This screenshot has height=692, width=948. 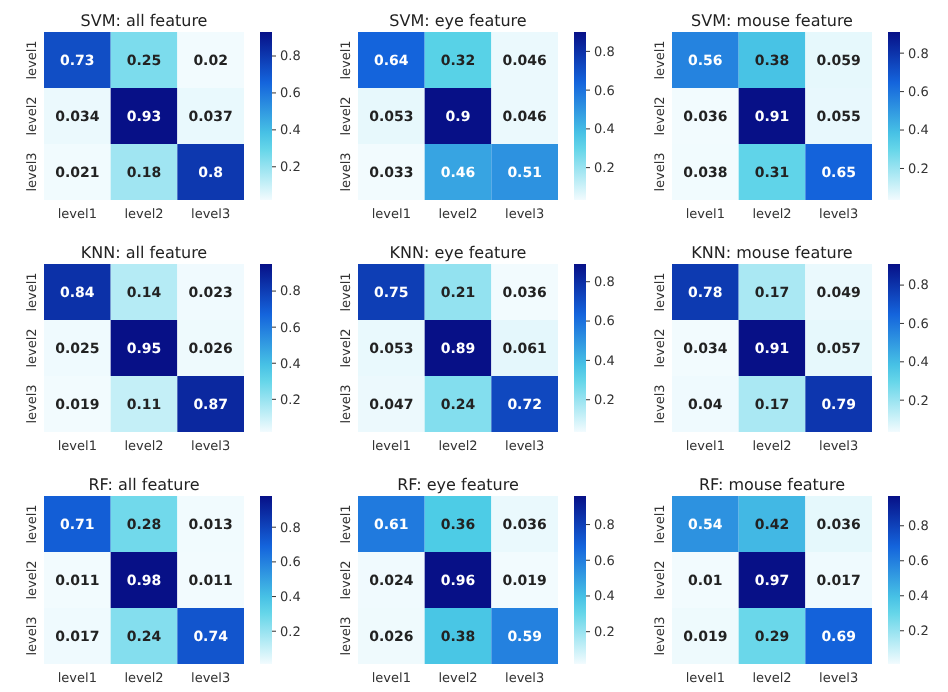 I want to click on chart-title: KNN: eye feature, so click(x=458, y=253).